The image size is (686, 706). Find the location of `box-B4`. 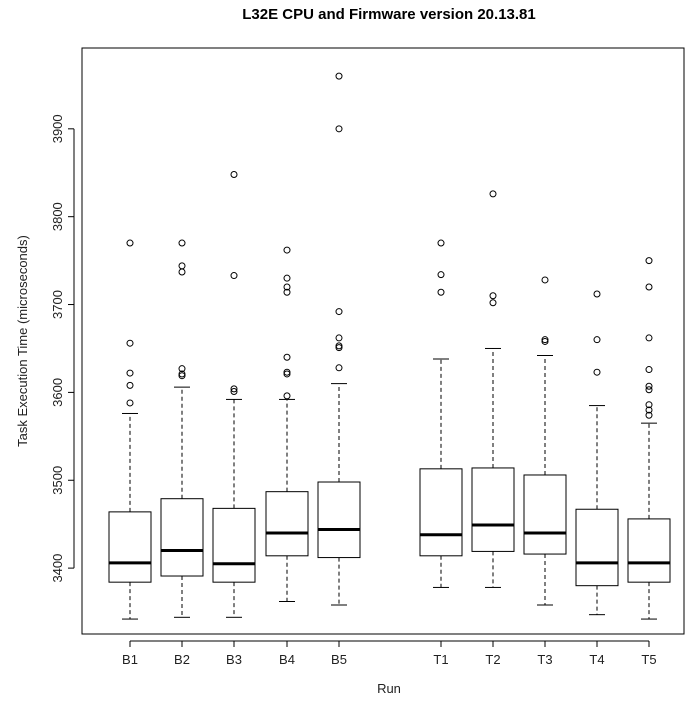

box-B4 is located at coordinates (287, 424).